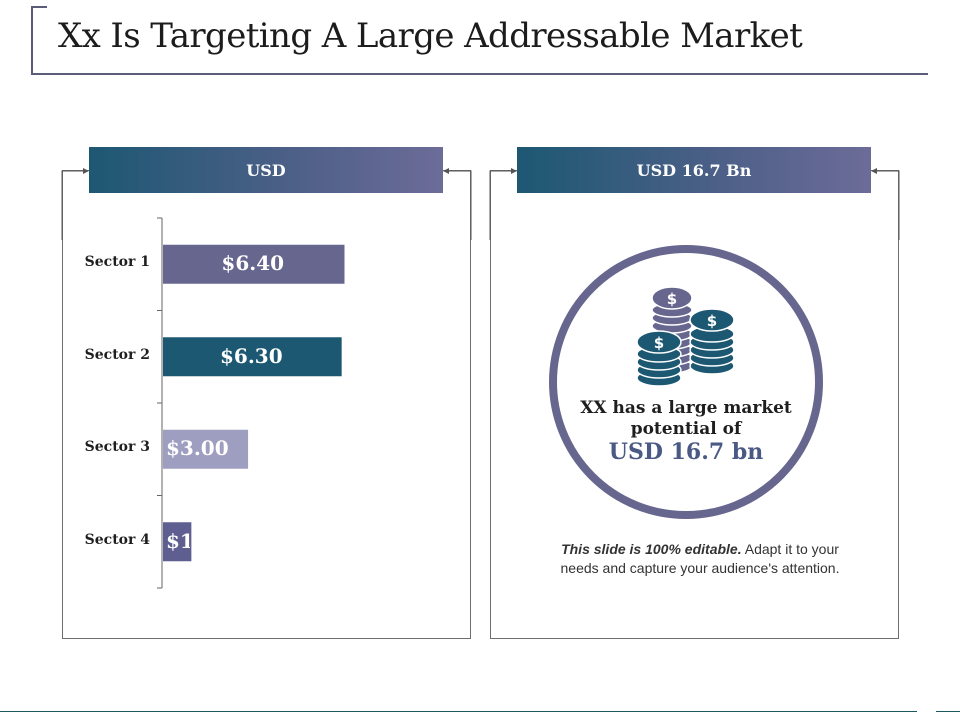  What do you see at coordinates (458, 711) in the screenshot?
I see `footer-line` at bounding box center [458, 711].